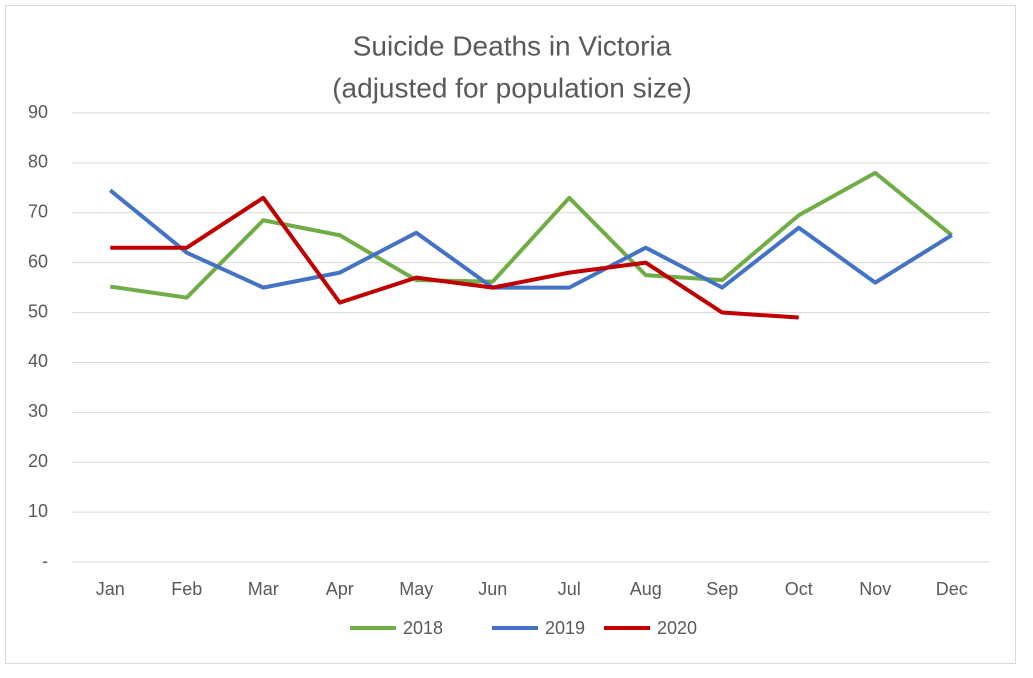  What do you see at coordinates (492, 589) in the screenshot?
I see `x-tick-label: Jun` at bounding box center [492, 589].